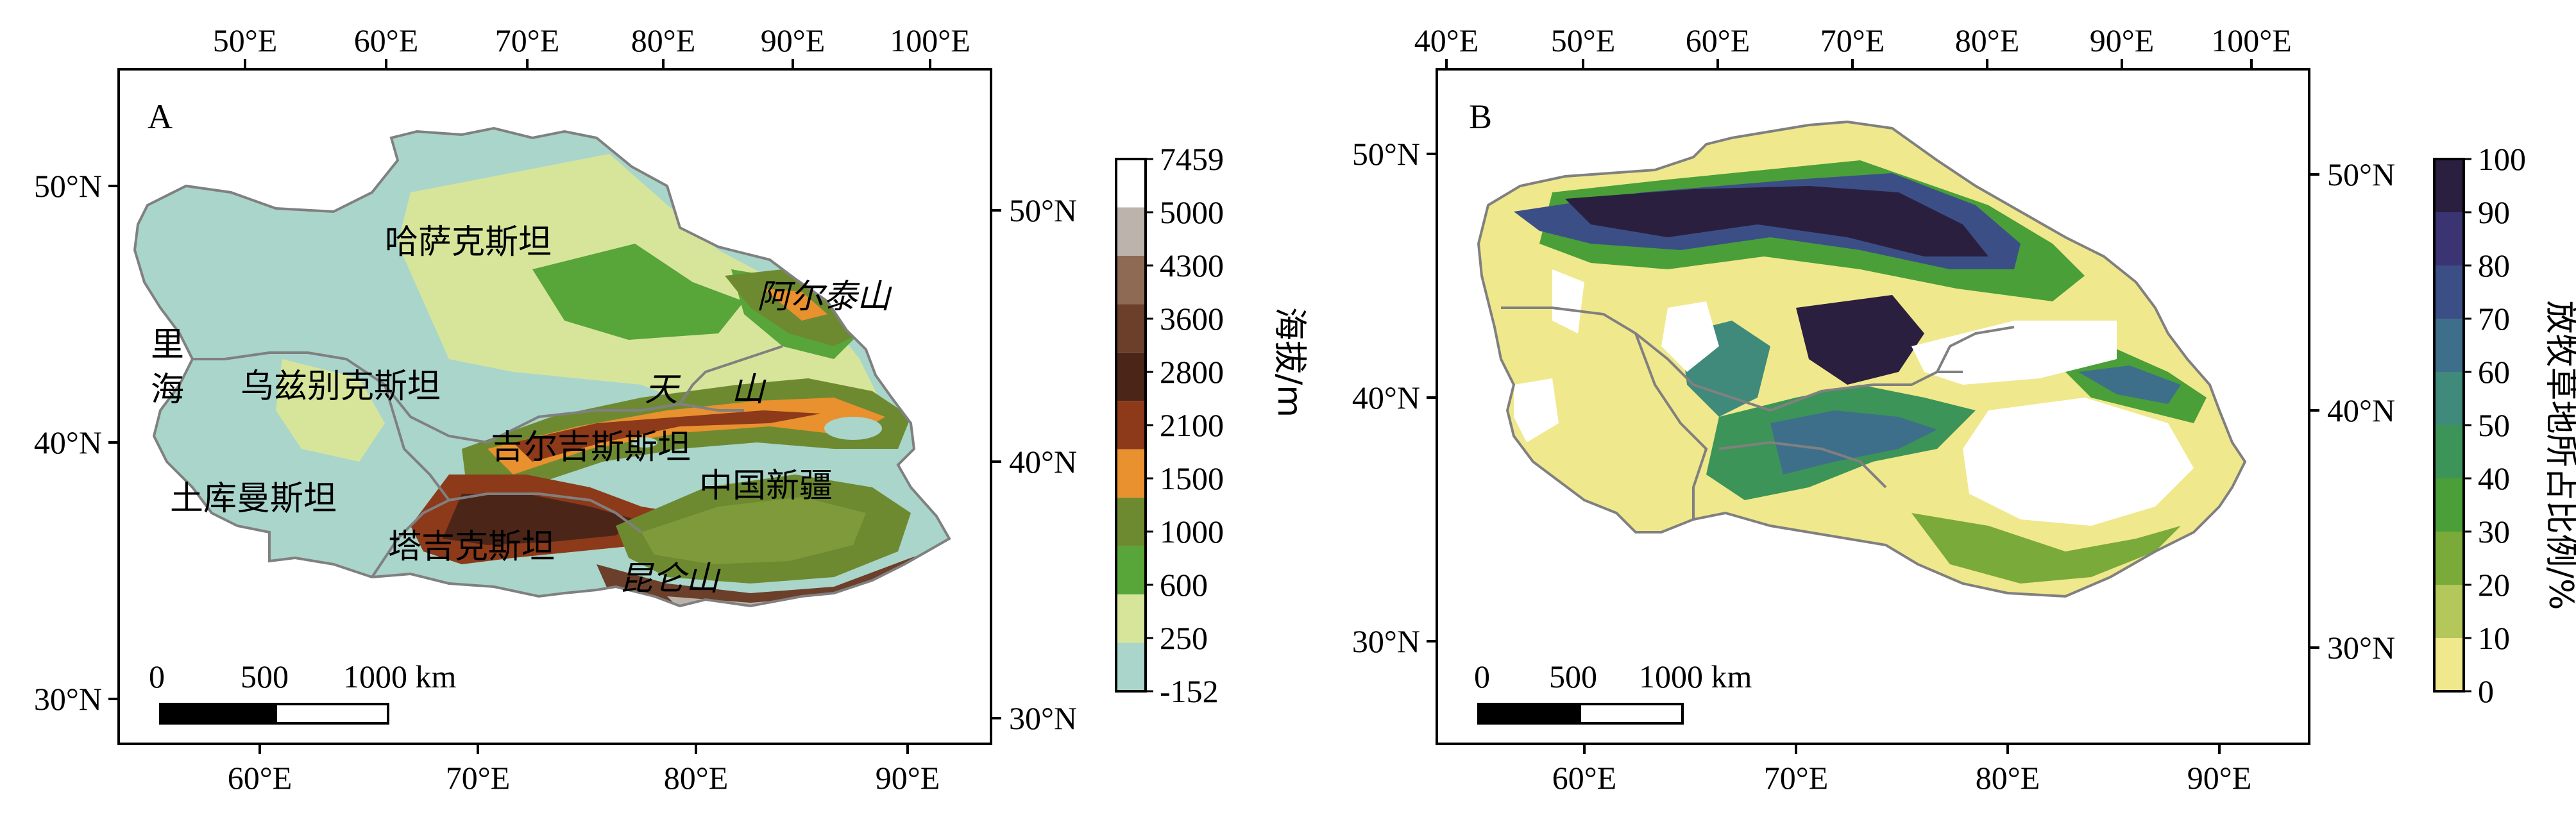 The width and height of the screenshot is (2576, 815). I want to click on scalebar-b-label-0: 0, so click(1482, 676).